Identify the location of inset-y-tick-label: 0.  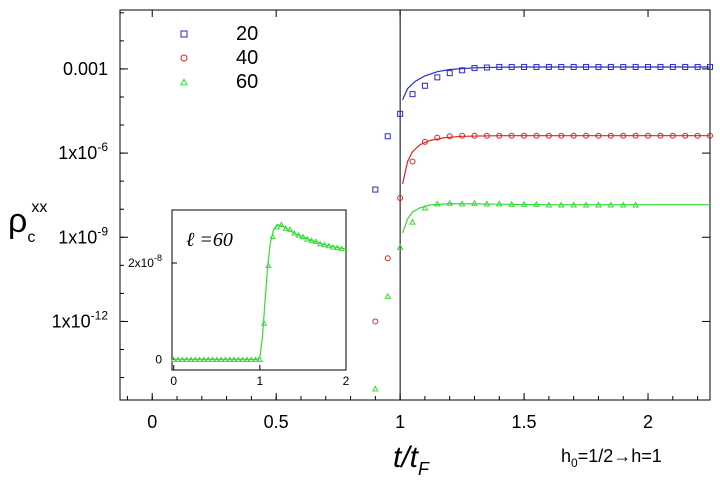
(158, 359).